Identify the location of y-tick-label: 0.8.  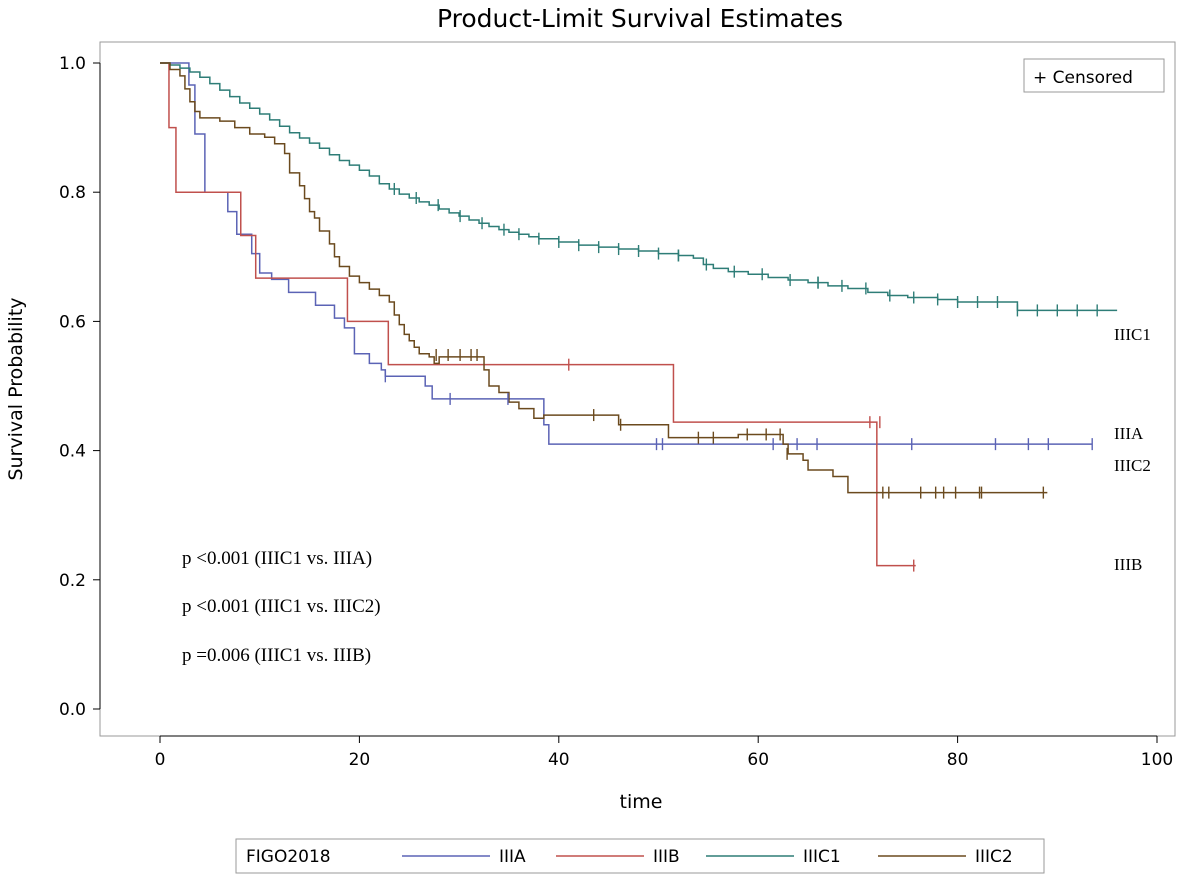
(72, 193).